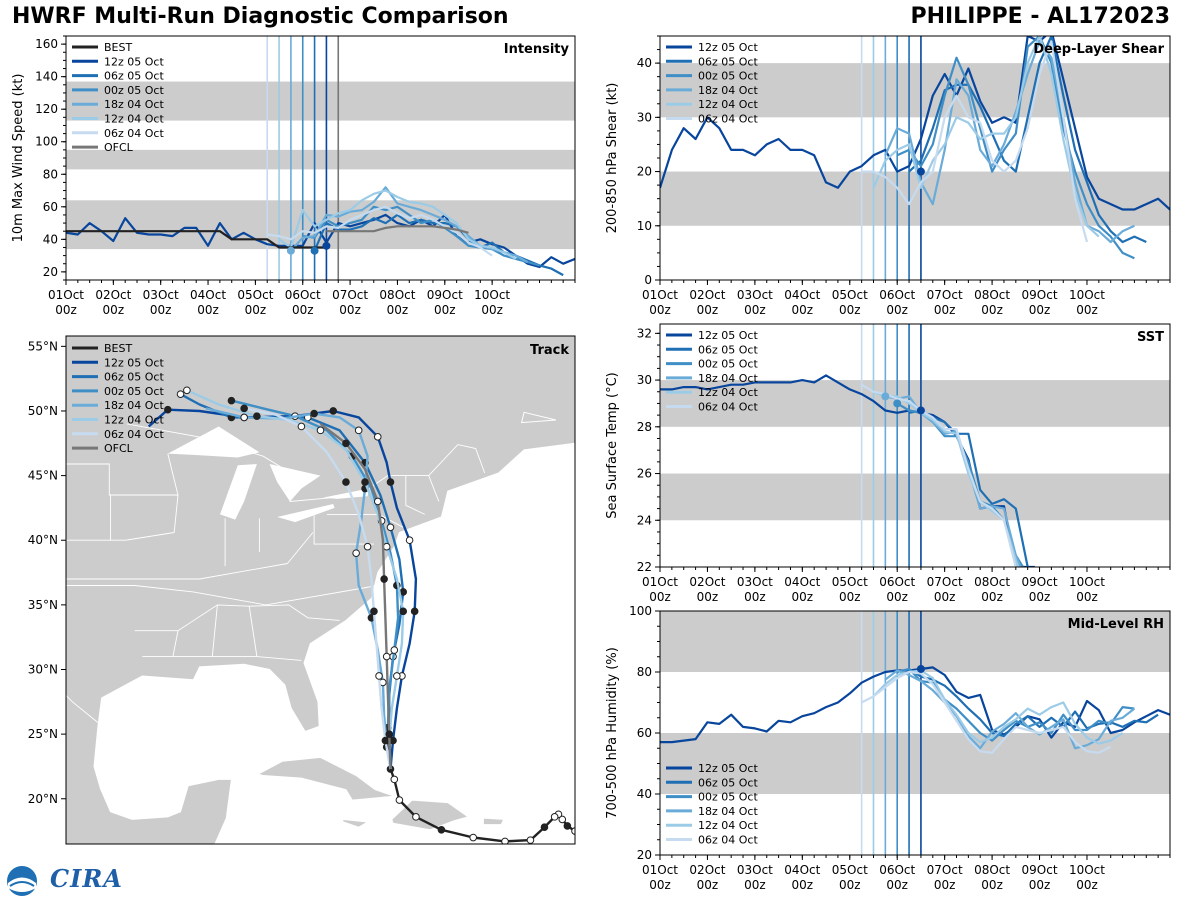 This screenshot has height=902, width=1200. I want to click on rh-xtick-hour-2: 00z, so click(755, 885).